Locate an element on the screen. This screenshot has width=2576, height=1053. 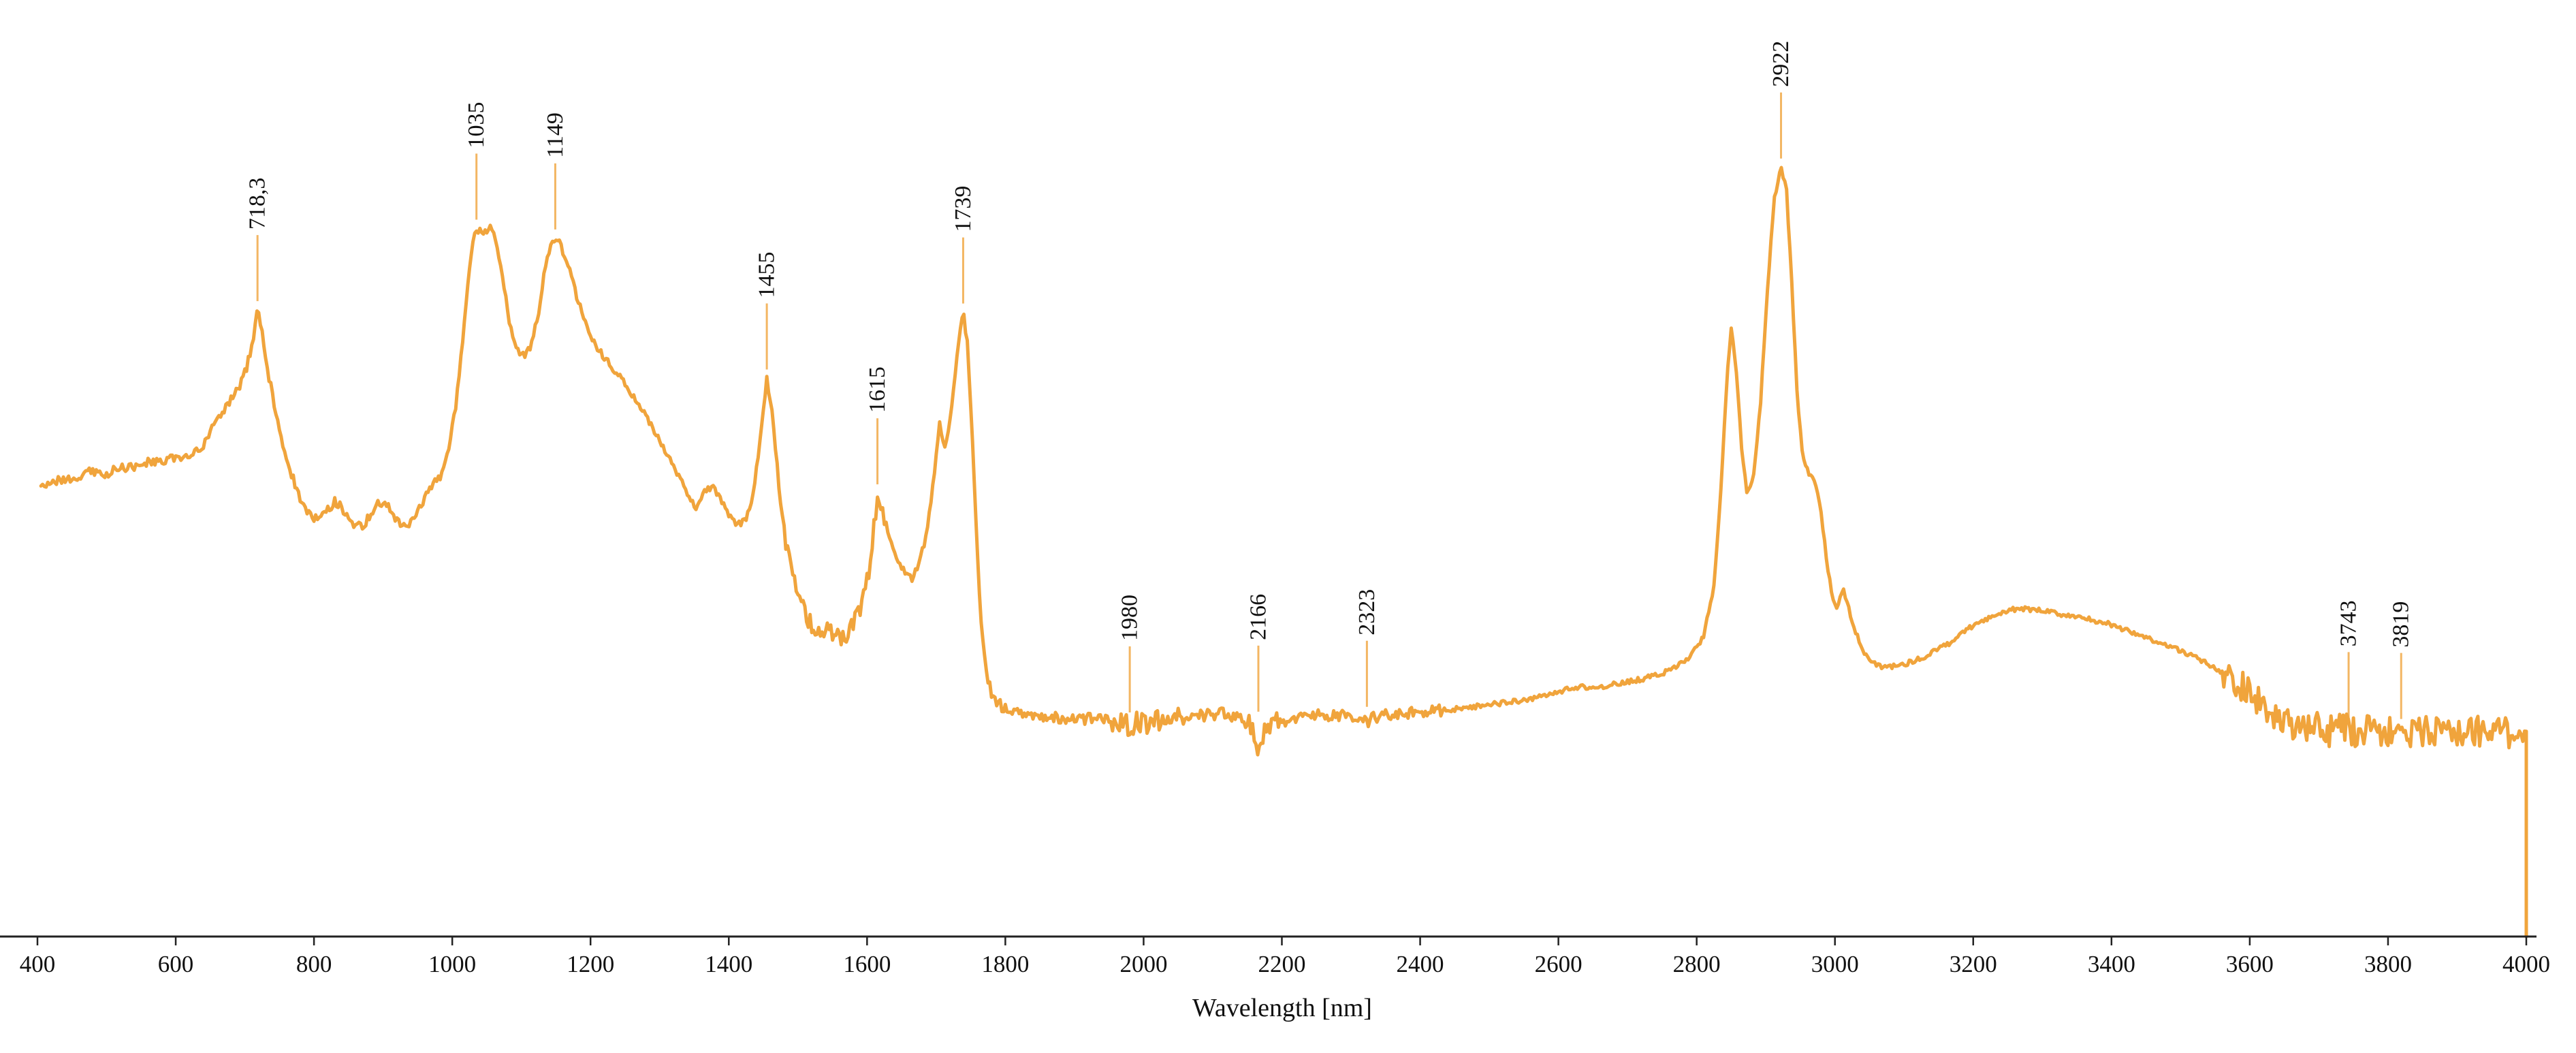
x-tick-label-3600: 3600 is located at coordinates (2250, 964).